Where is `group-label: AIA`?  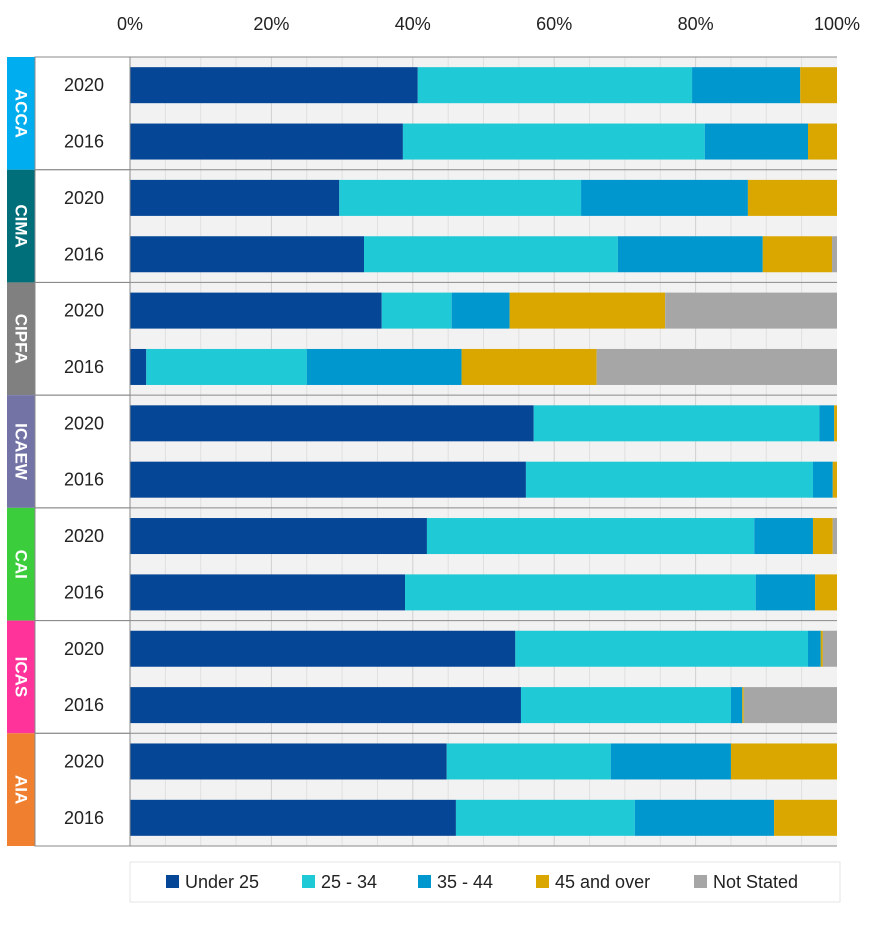 group-label: AIA is located at coordinates (21, 789).